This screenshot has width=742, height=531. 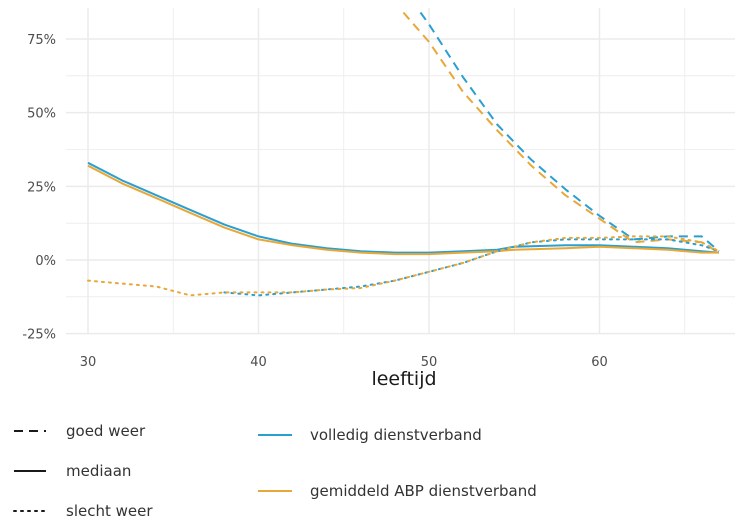 I want to click on x-tick-label: 40, so click(x=258, y=362).